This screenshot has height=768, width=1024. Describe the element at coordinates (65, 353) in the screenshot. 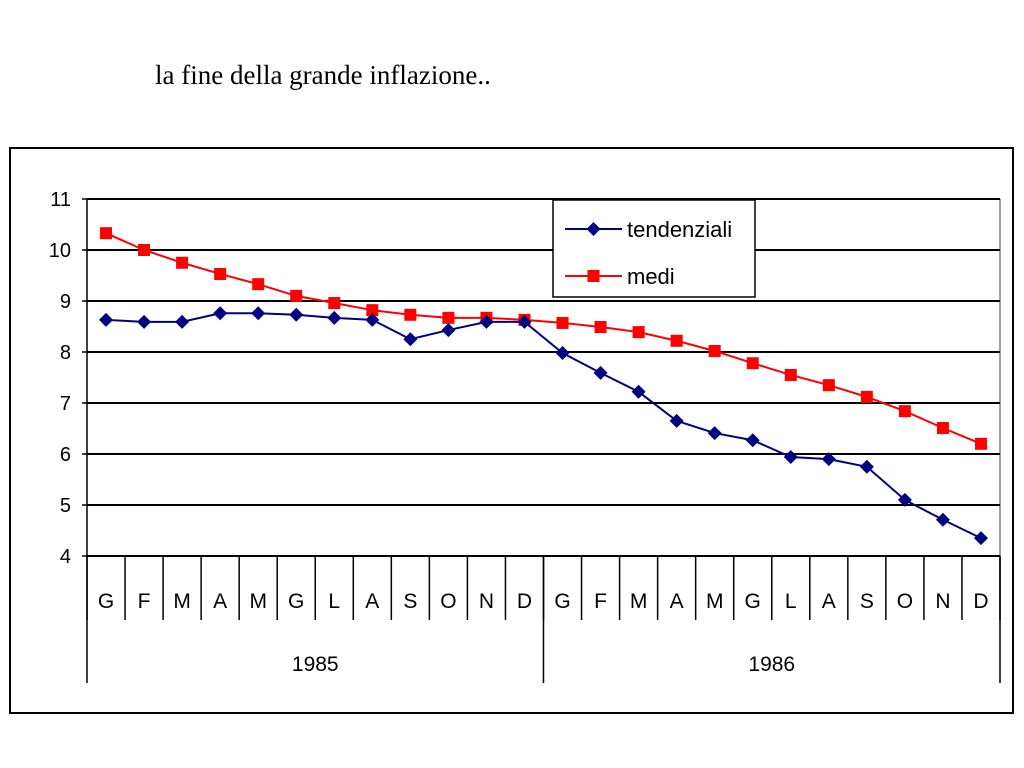

I see `y-tick-label: 8` at that location.